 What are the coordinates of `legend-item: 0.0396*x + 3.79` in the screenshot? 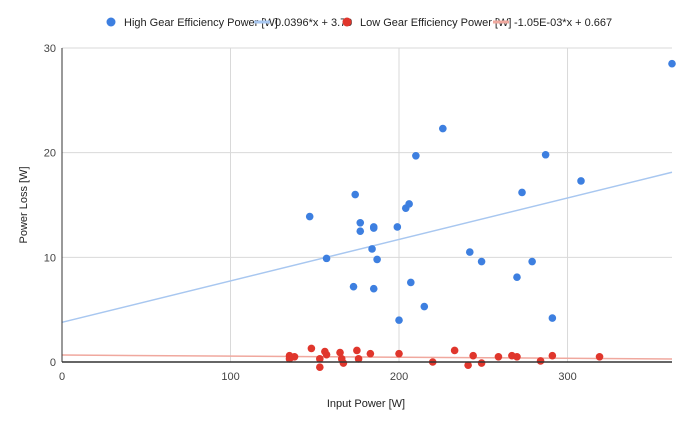 It's located at (303, 23).